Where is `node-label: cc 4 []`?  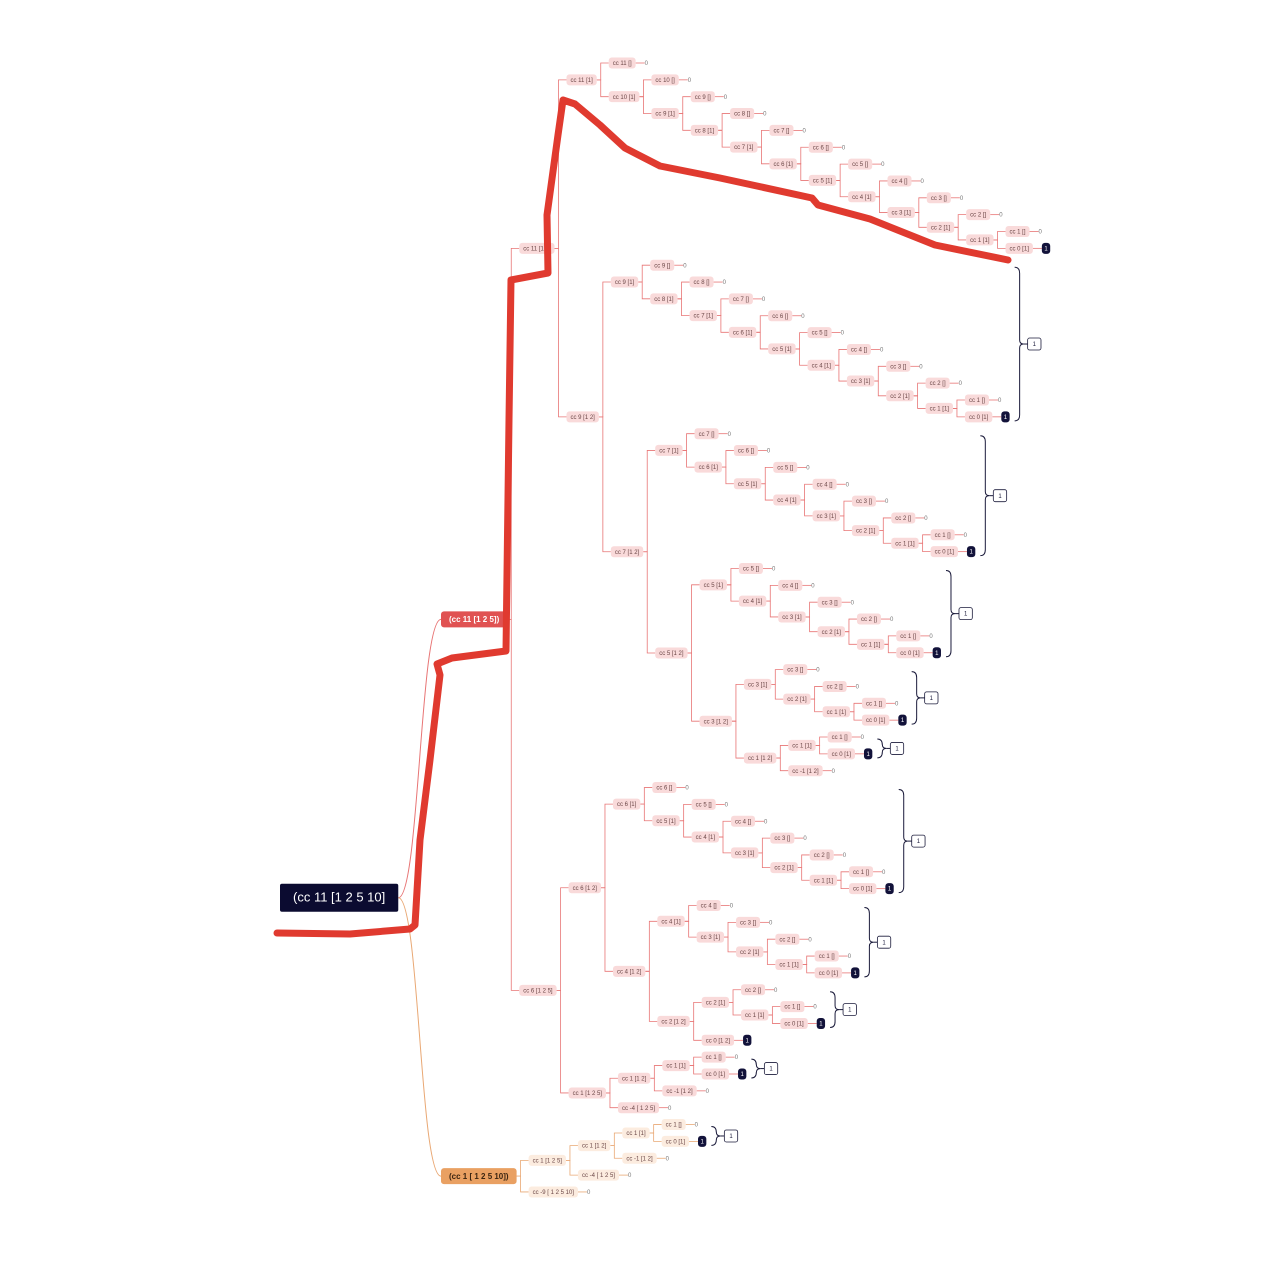
node-label: cc 4 [] is located at coordinates (825, 485).